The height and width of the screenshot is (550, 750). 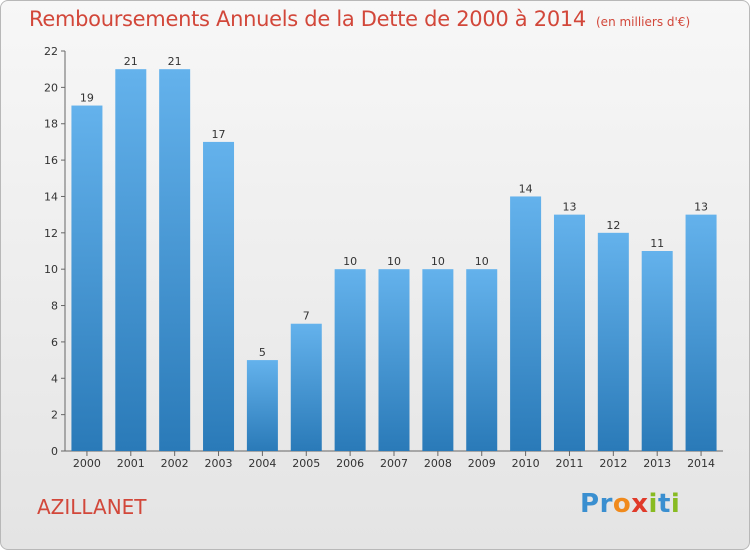 What do you see at coordinates (175, 260) in the screenshot?
I see `bar-2002` at bounding box center [175, 260].